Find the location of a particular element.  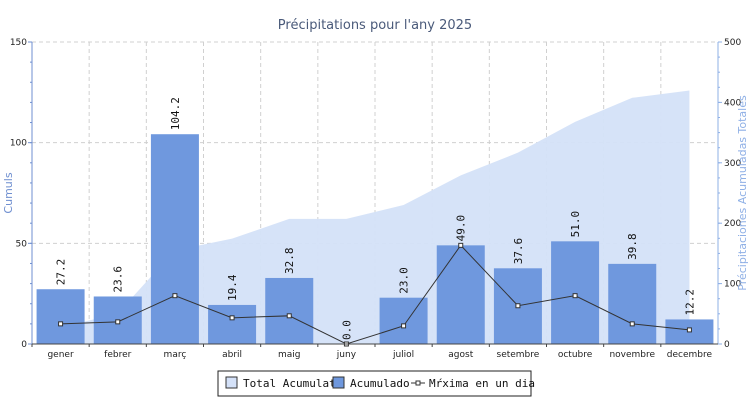

y-tick-label-left: 100 is located at coordinates (18, 144).